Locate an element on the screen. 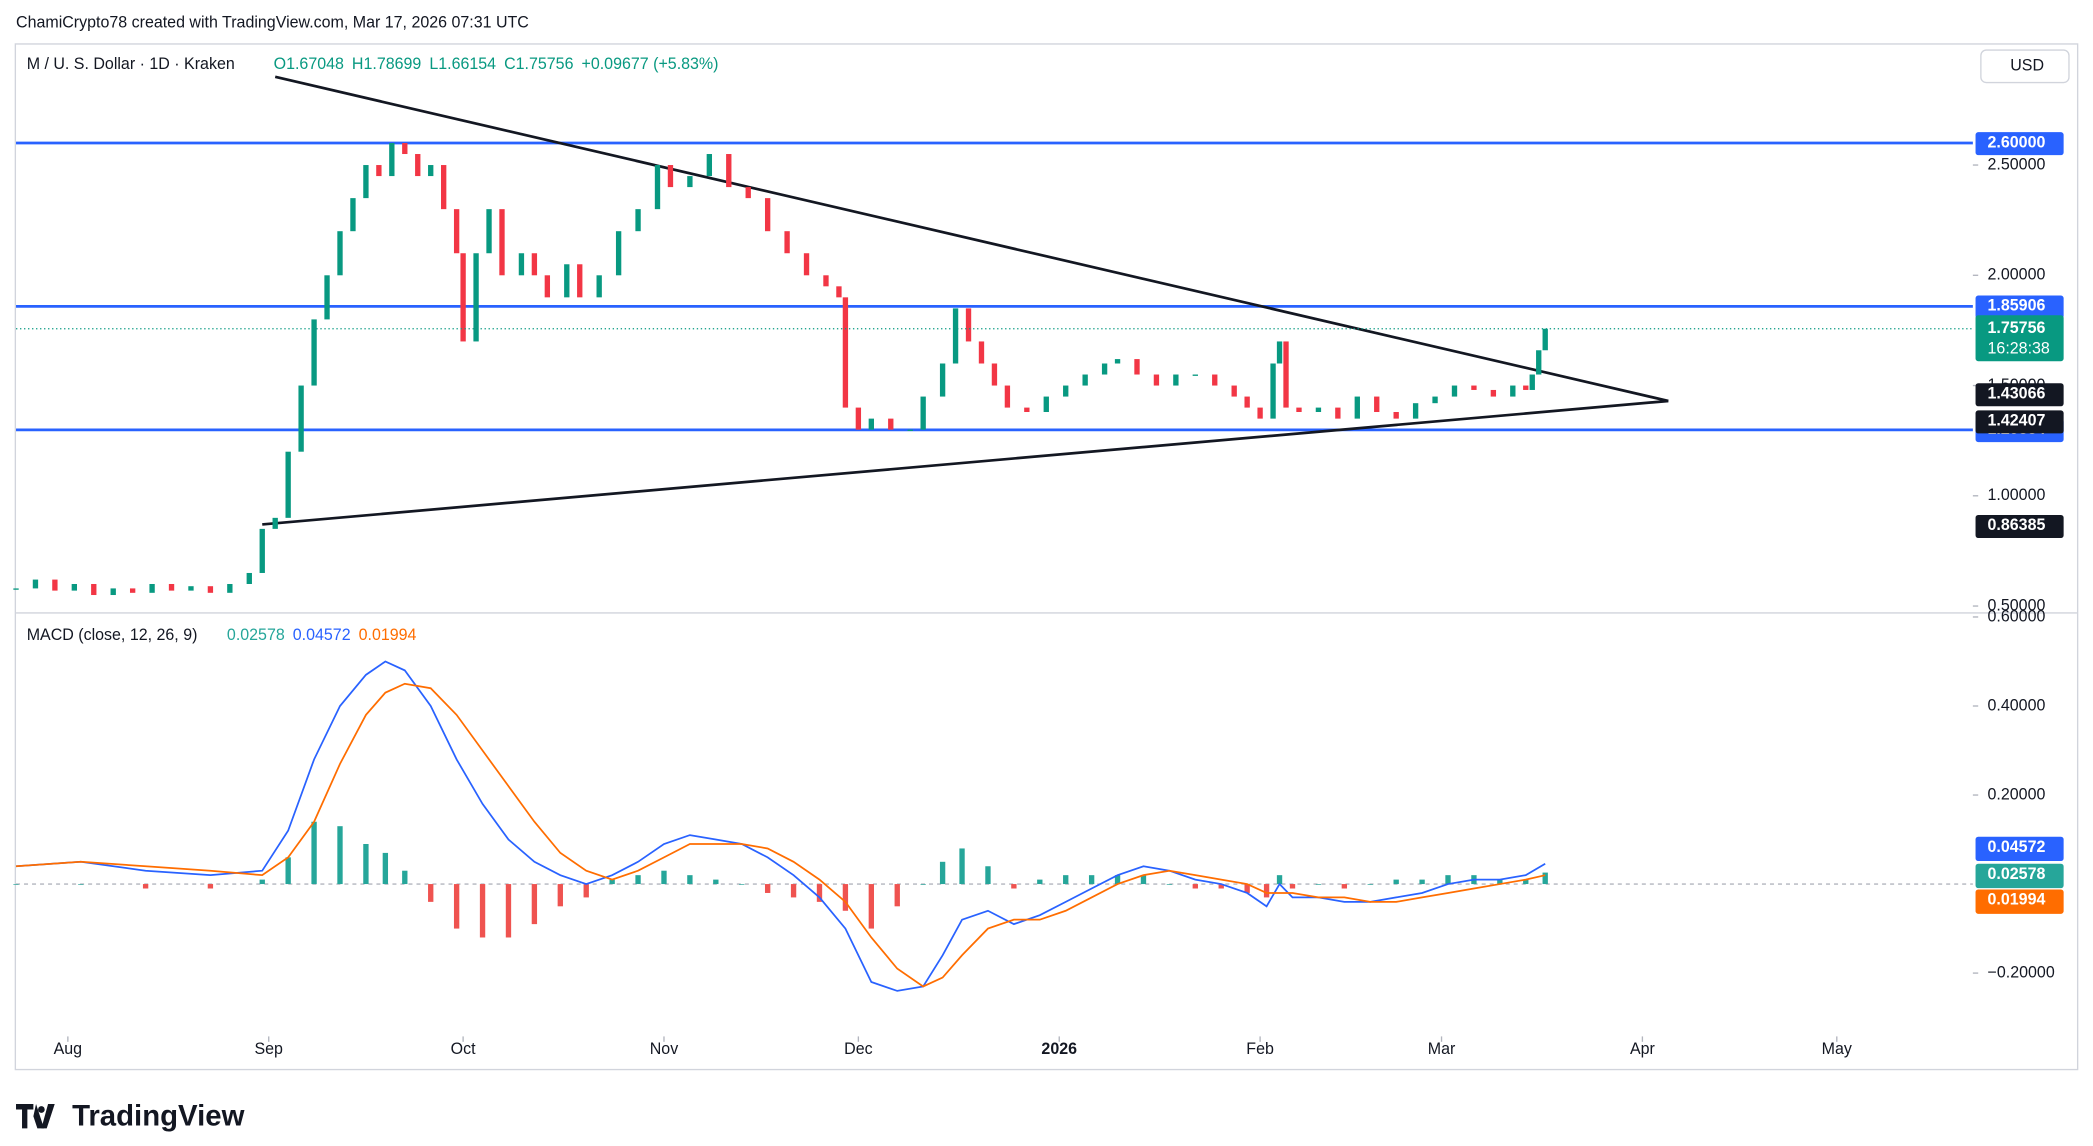 This screenshot has width=2093, height=1146. logo-mark is located at coordinates (48, 1116).